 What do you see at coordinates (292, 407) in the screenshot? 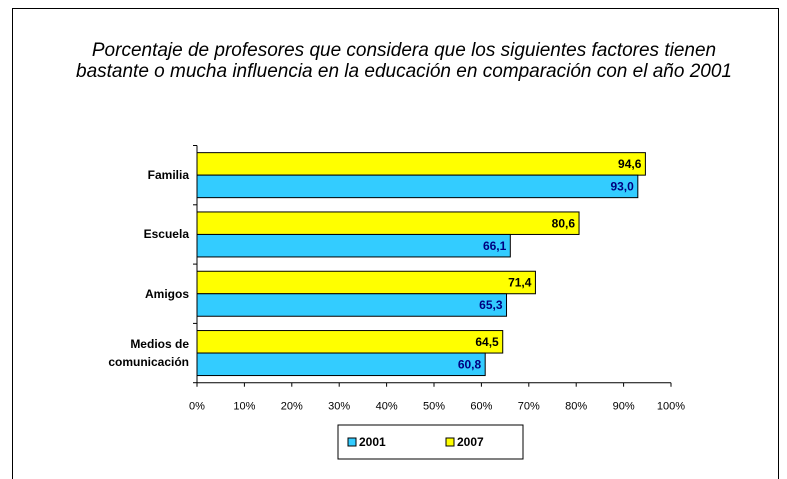
I see `x-tick-label: 20%` at bounding box center [292, 407].